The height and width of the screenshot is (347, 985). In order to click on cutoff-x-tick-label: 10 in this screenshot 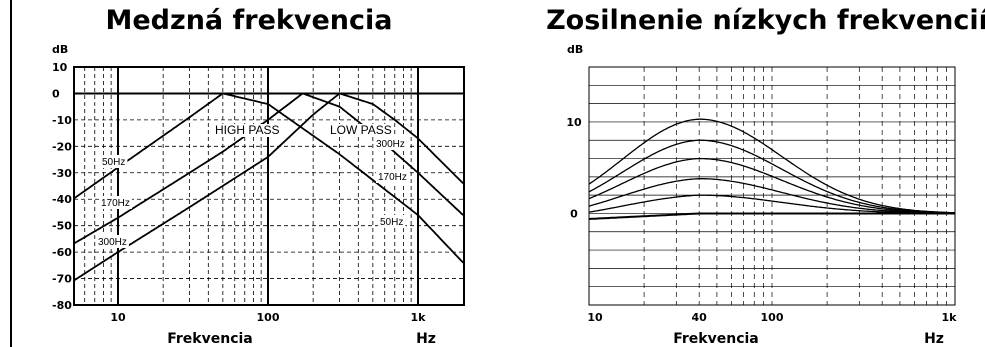, I will do `click(118, 317)`.